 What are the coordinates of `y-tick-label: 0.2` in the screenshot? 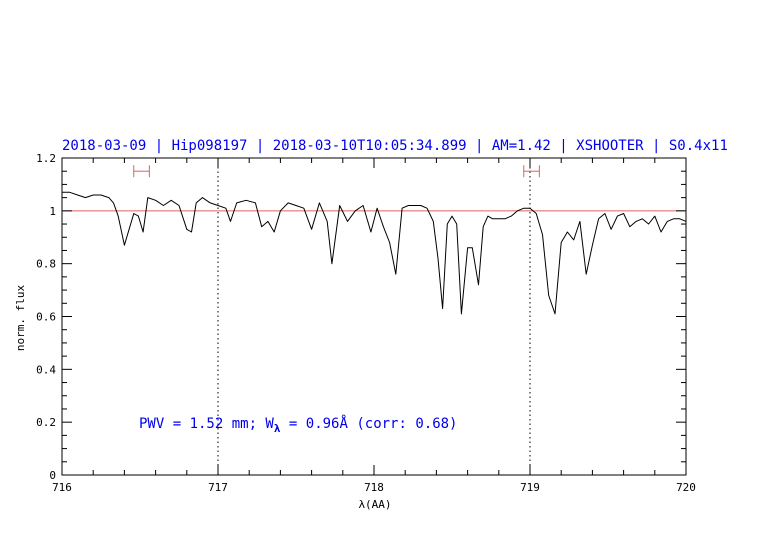 It's located at (46, 422).